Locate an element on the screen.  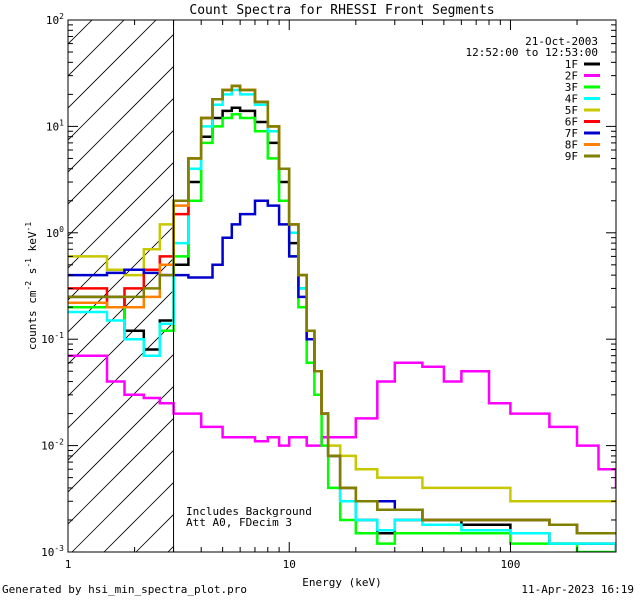
date-label: 21-Oct-2003 is located at coordinates (561, 41).